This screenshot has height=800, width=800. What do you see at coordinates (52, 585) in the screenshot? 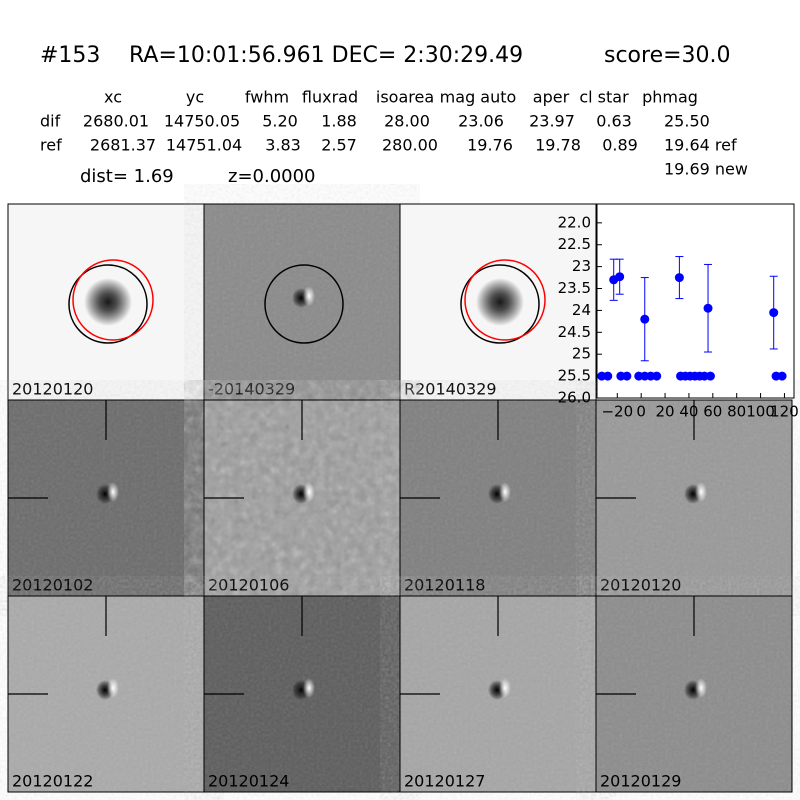
I see `panel-label: 20120102` at bounding box center [52, 585].